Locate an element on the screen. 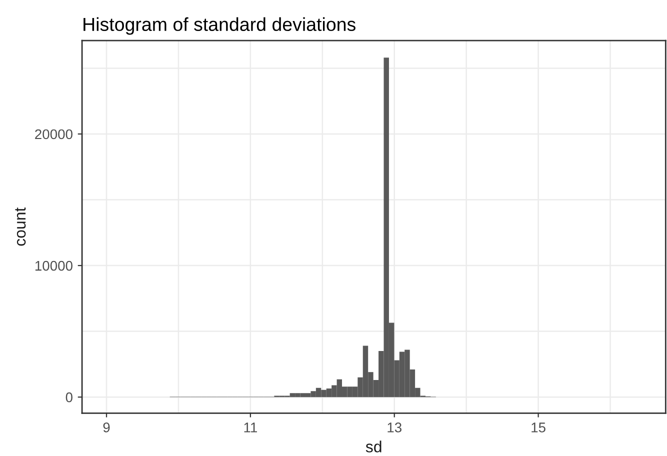 The height and width of the screenshot is (456, 667). x-tick-label: 13 is located at coordinates (395, 427).